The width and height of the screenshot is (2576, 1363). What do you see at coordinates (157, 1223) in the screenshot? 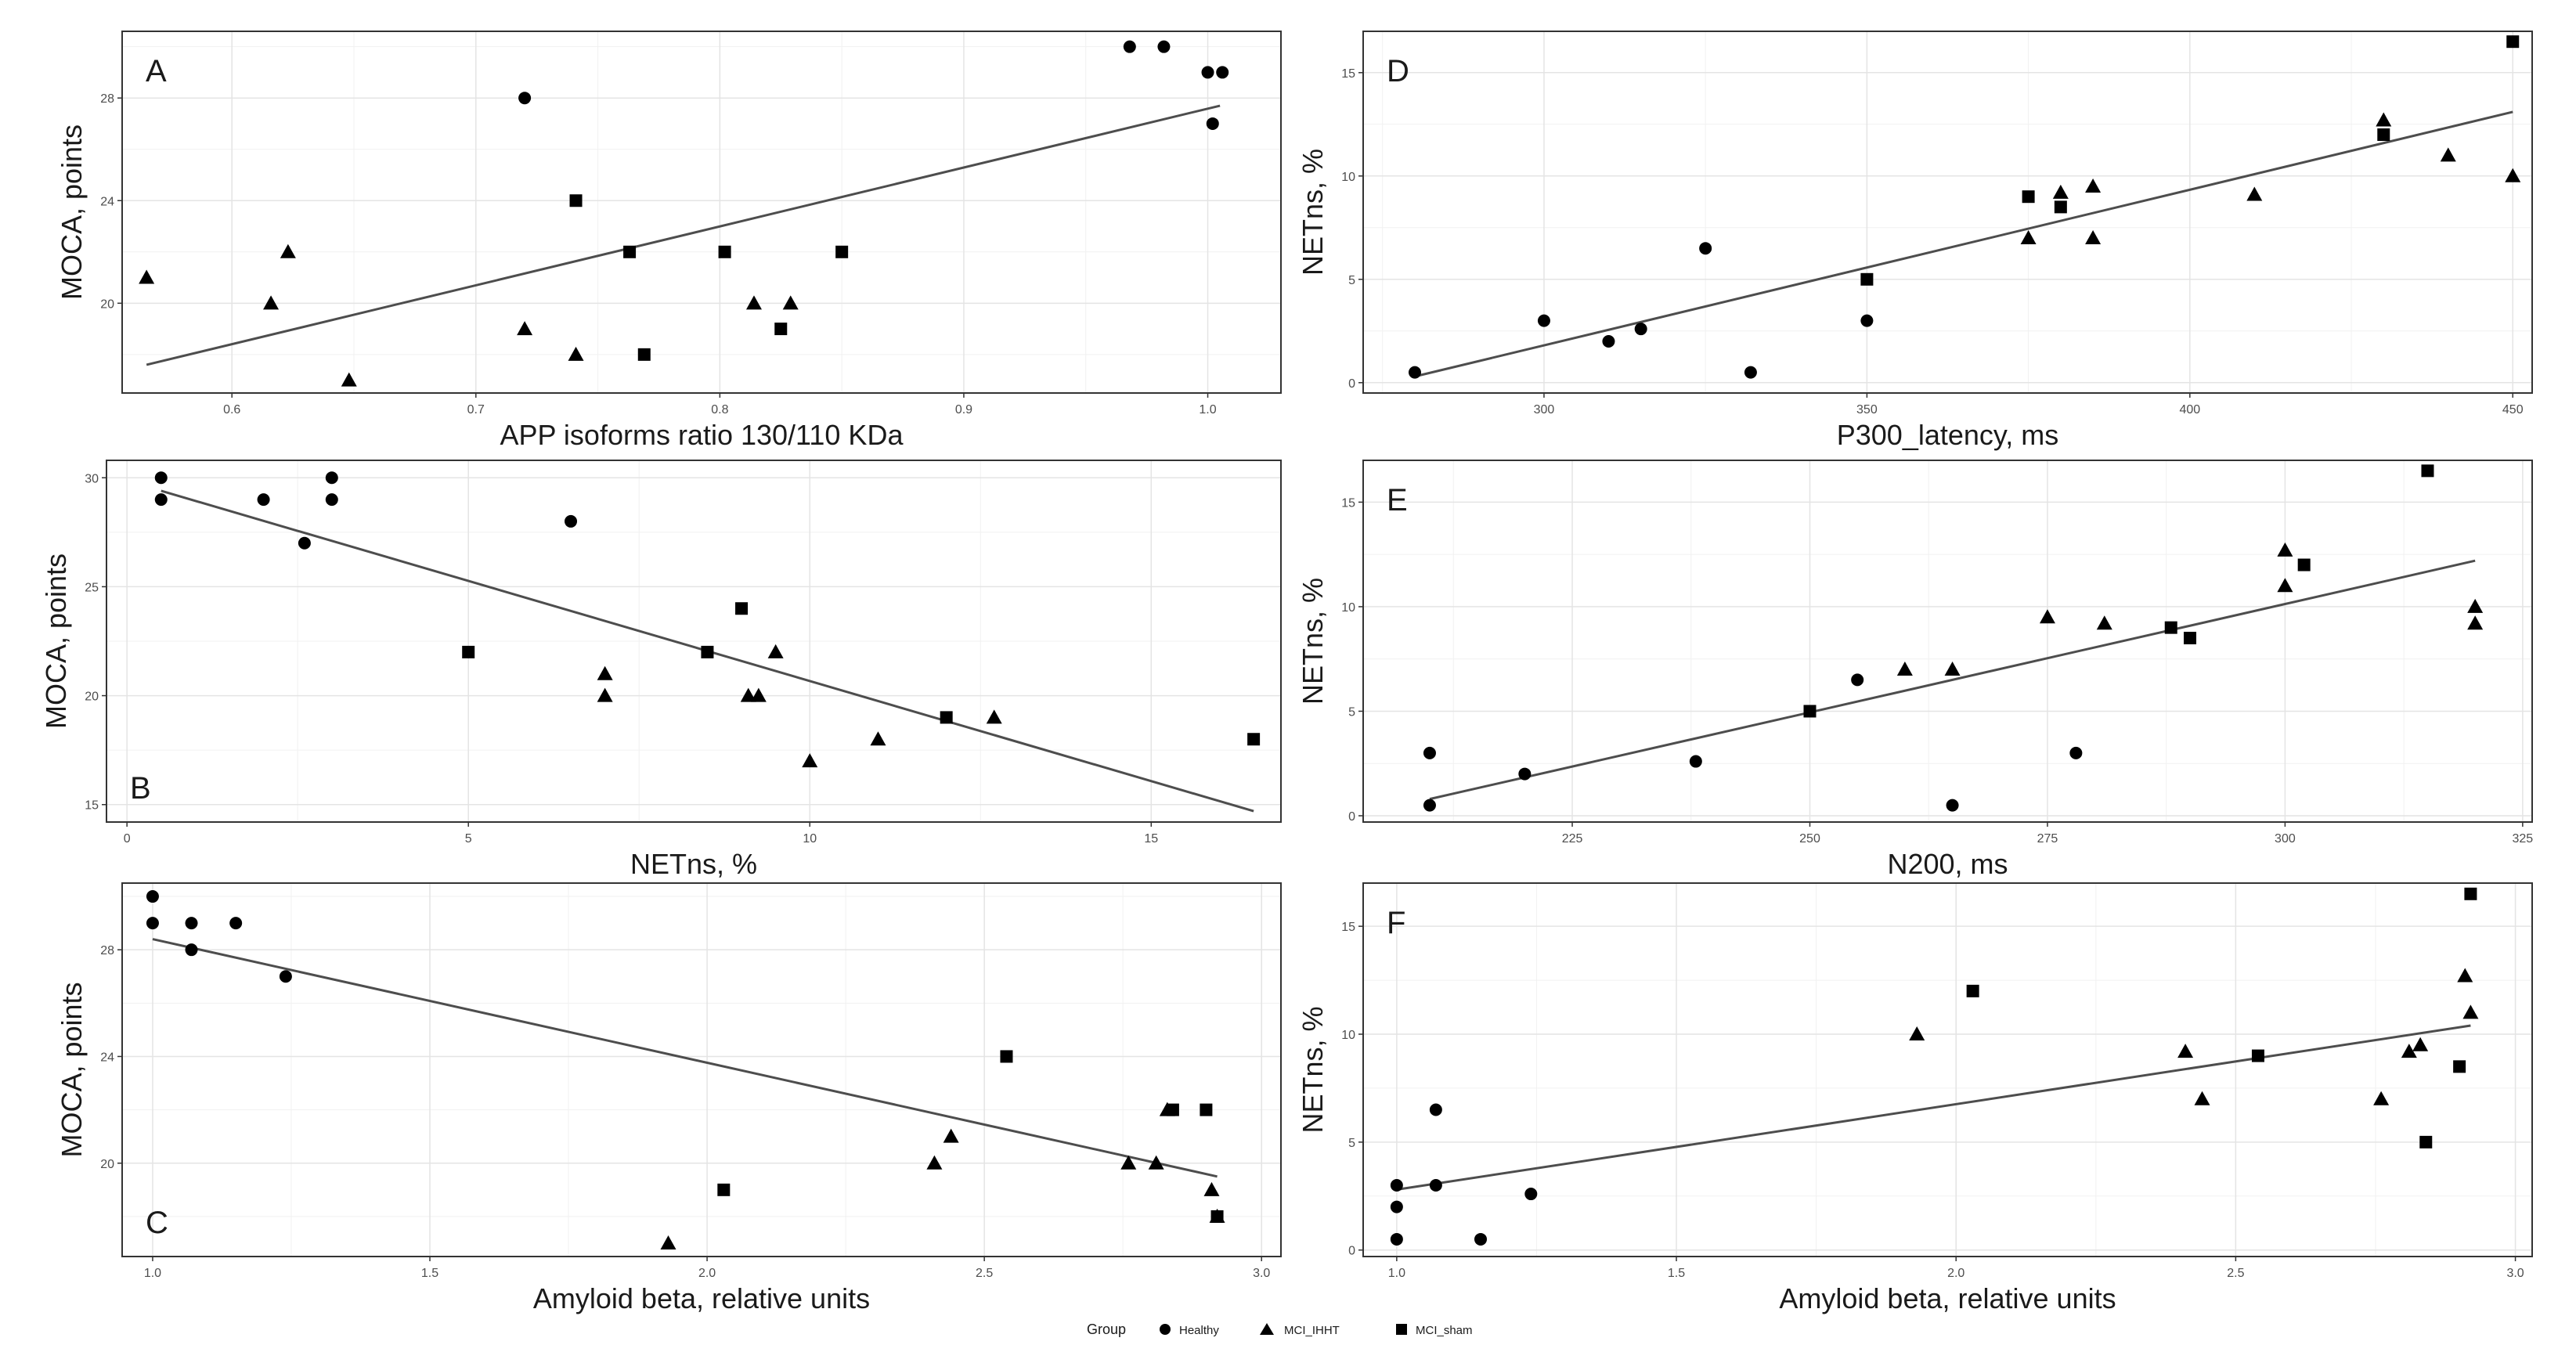
I see `panel-letter-c: C` at bounding box center [157, 1223].